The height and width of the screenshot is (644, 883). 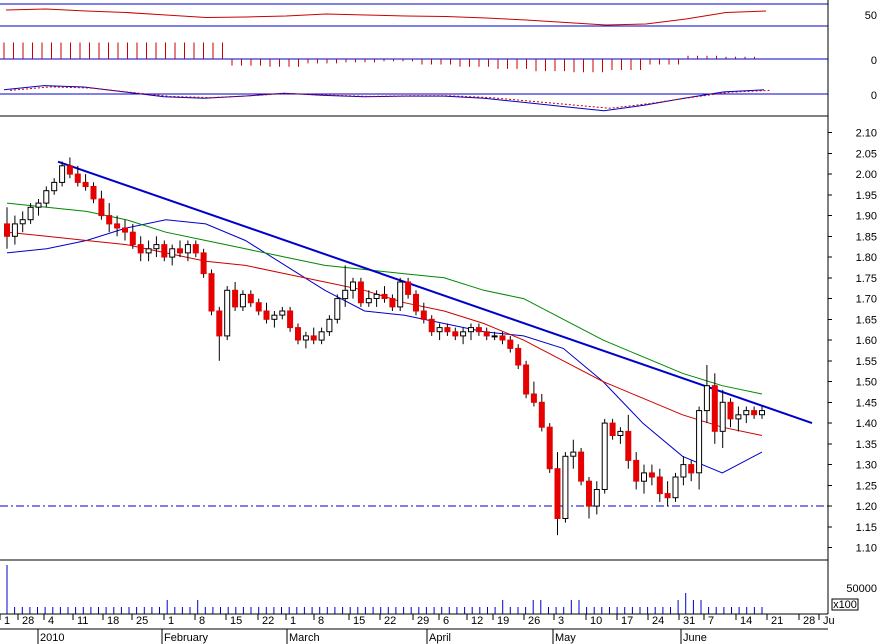 I want to click on price-tick-label: 1.10, so click(x=866, y=549).